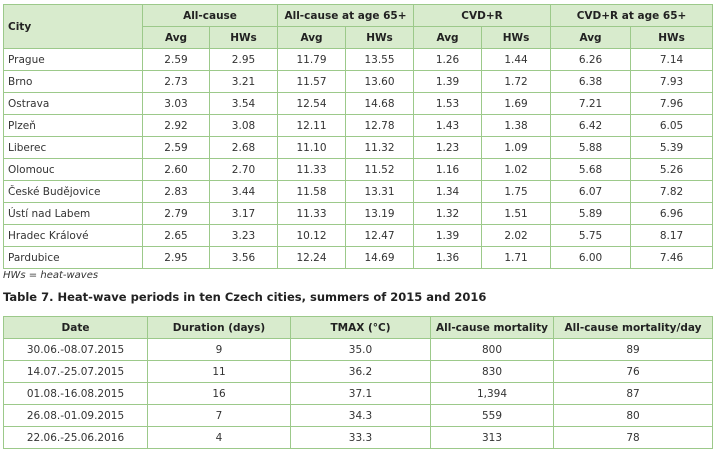 This screenshot has width=715, height=449. What do you see at coordinates (360, 415) in the screenshot?
I see `table-cell: 34.3` at bounding box center [360, 415].